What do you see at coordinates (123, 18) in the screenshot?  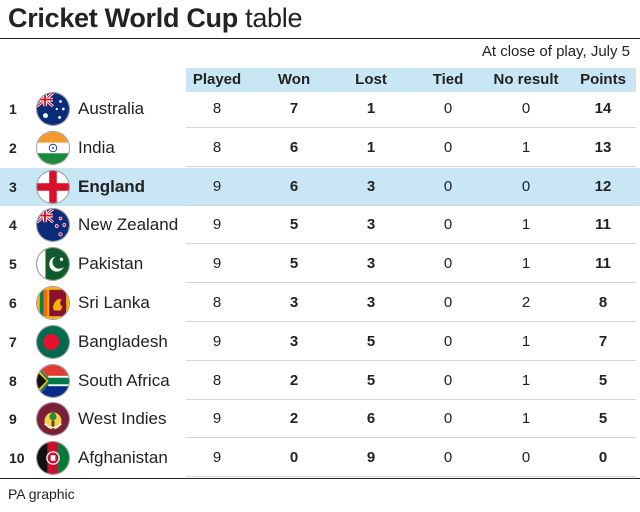 I see `title-bold: Cricket World Cup` at bounding box center [123, 18].